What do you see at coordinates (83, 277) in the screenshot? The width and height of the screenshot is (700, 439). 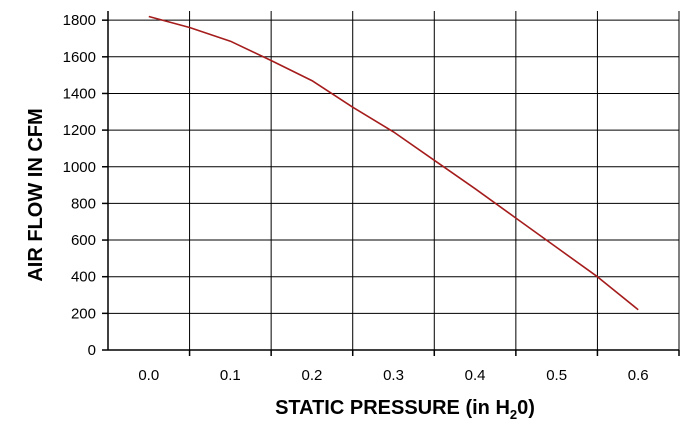 I see `y-tick-label-2: 400` at bounding box center [83, 277].